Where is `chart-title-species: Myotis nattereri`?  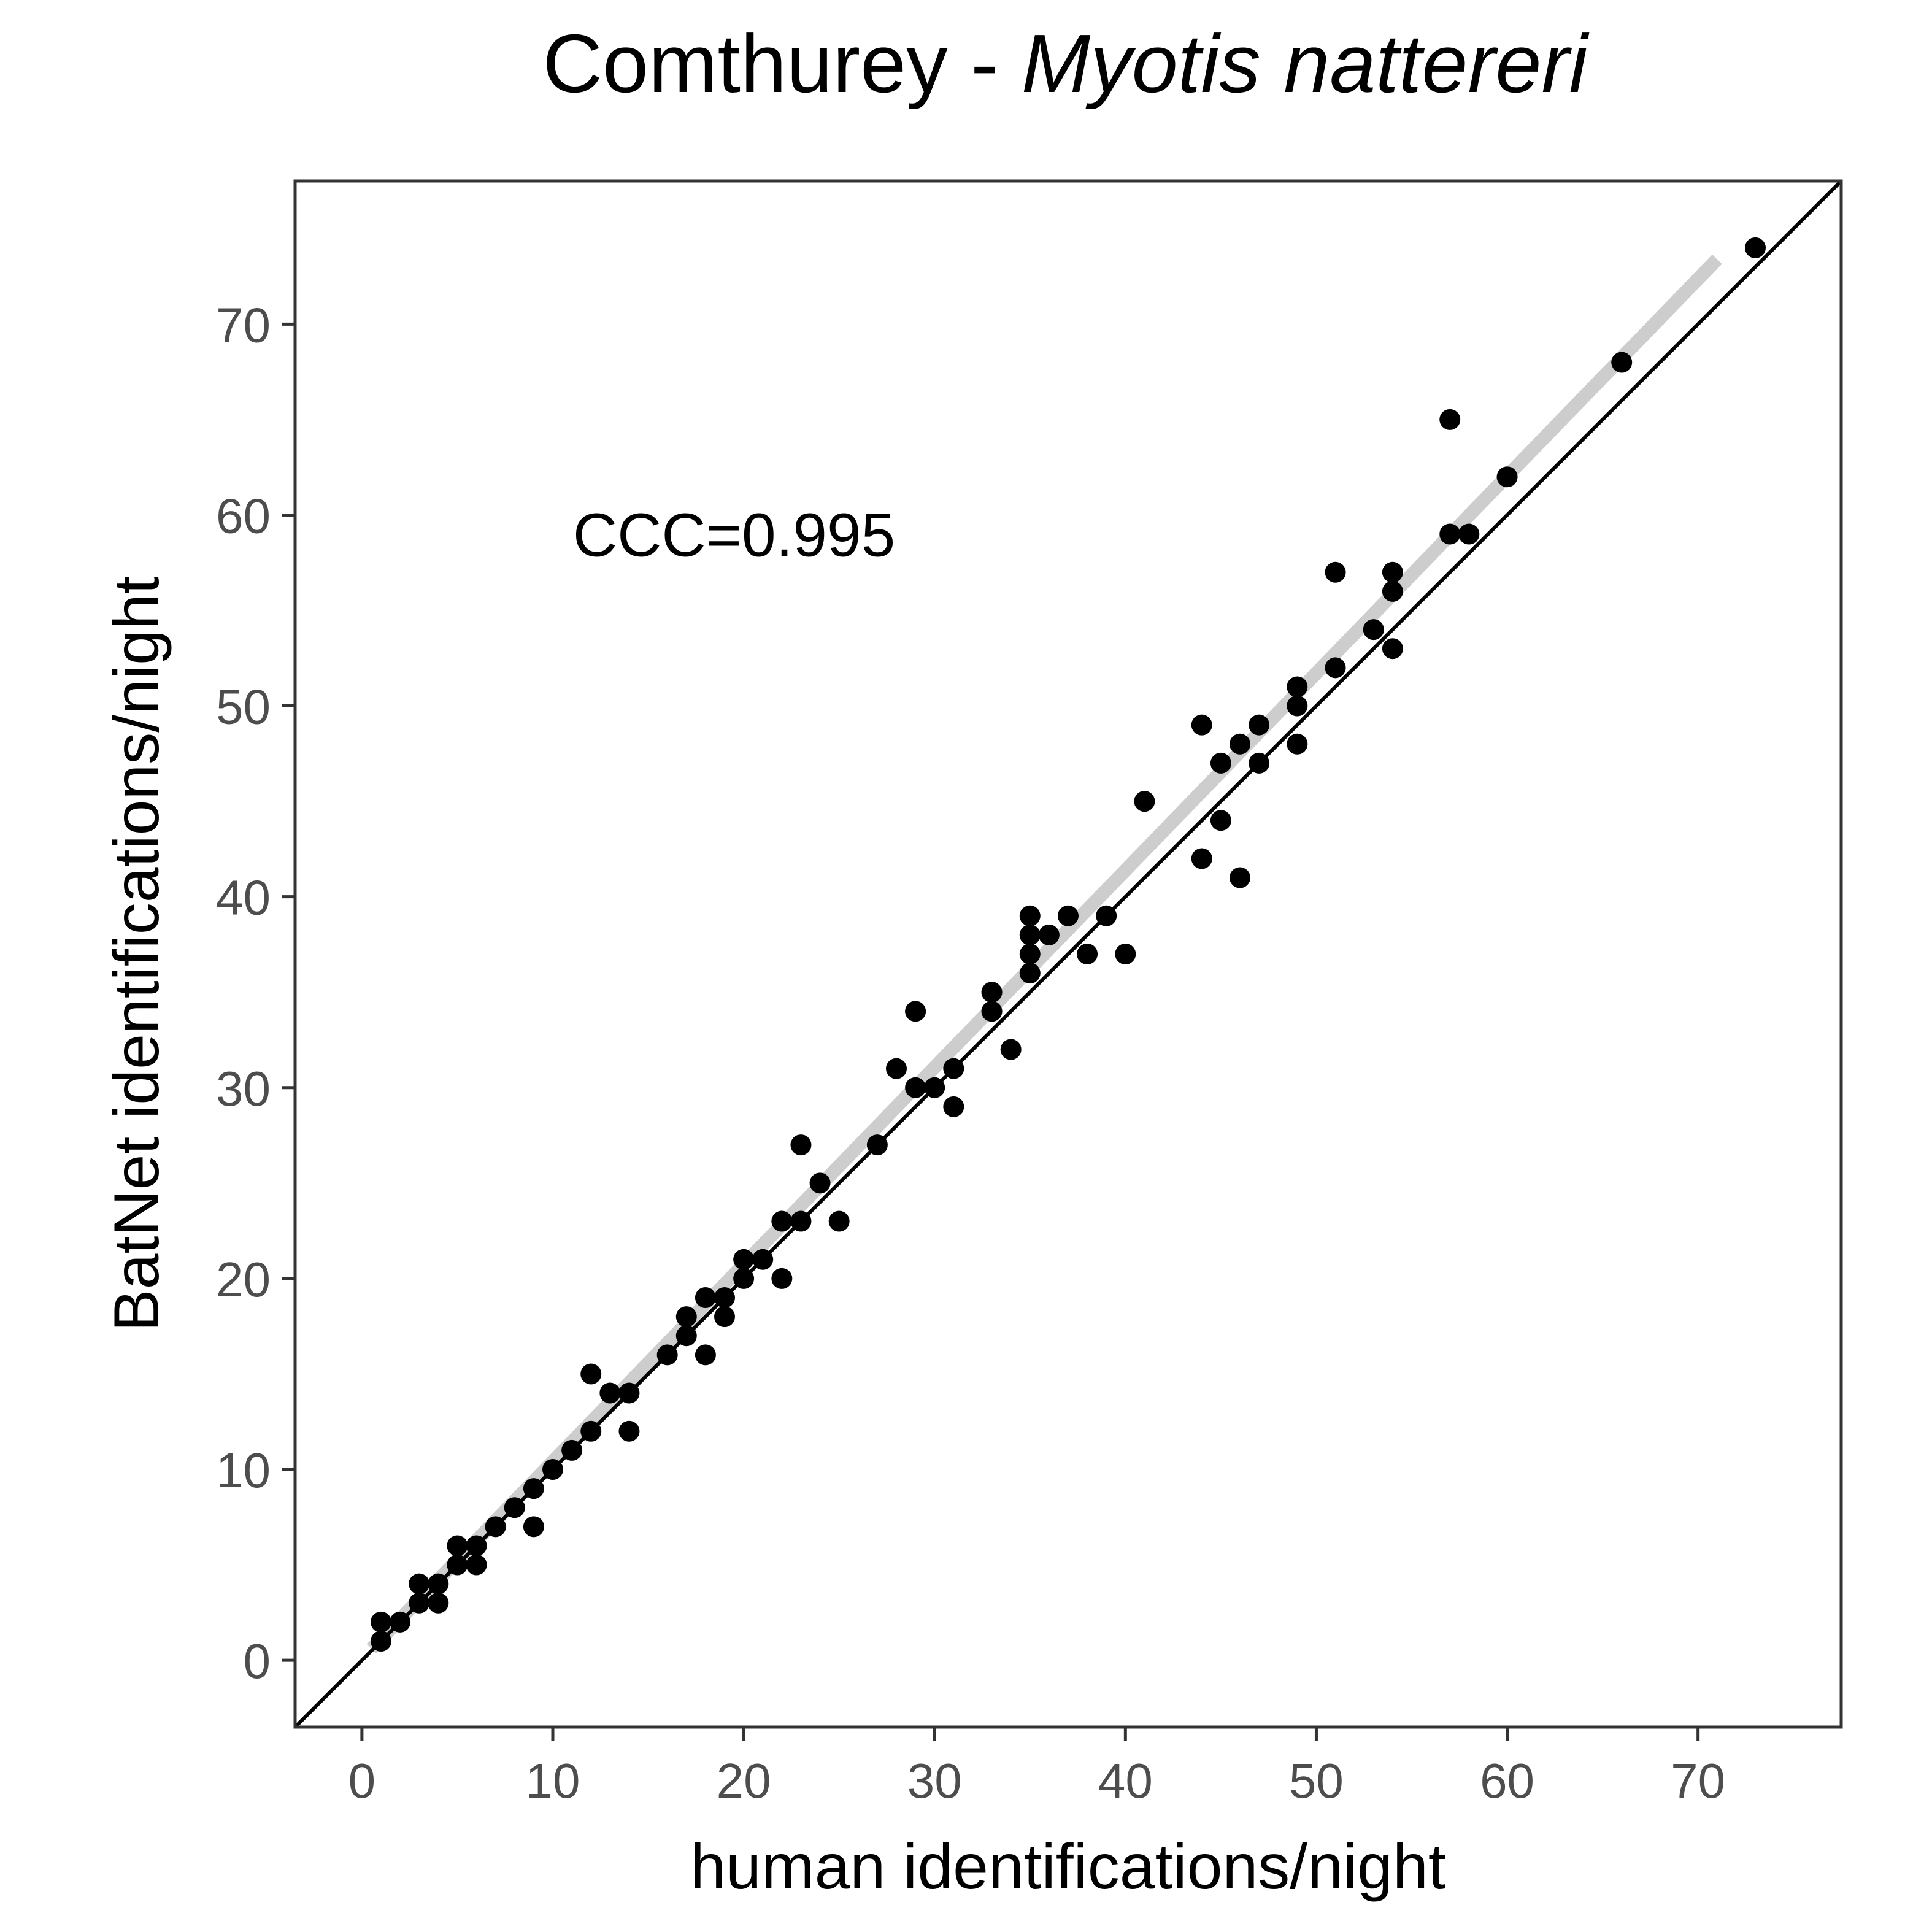 chart-title-species: Myotis nattereri is located at coordinates (1306, 63).